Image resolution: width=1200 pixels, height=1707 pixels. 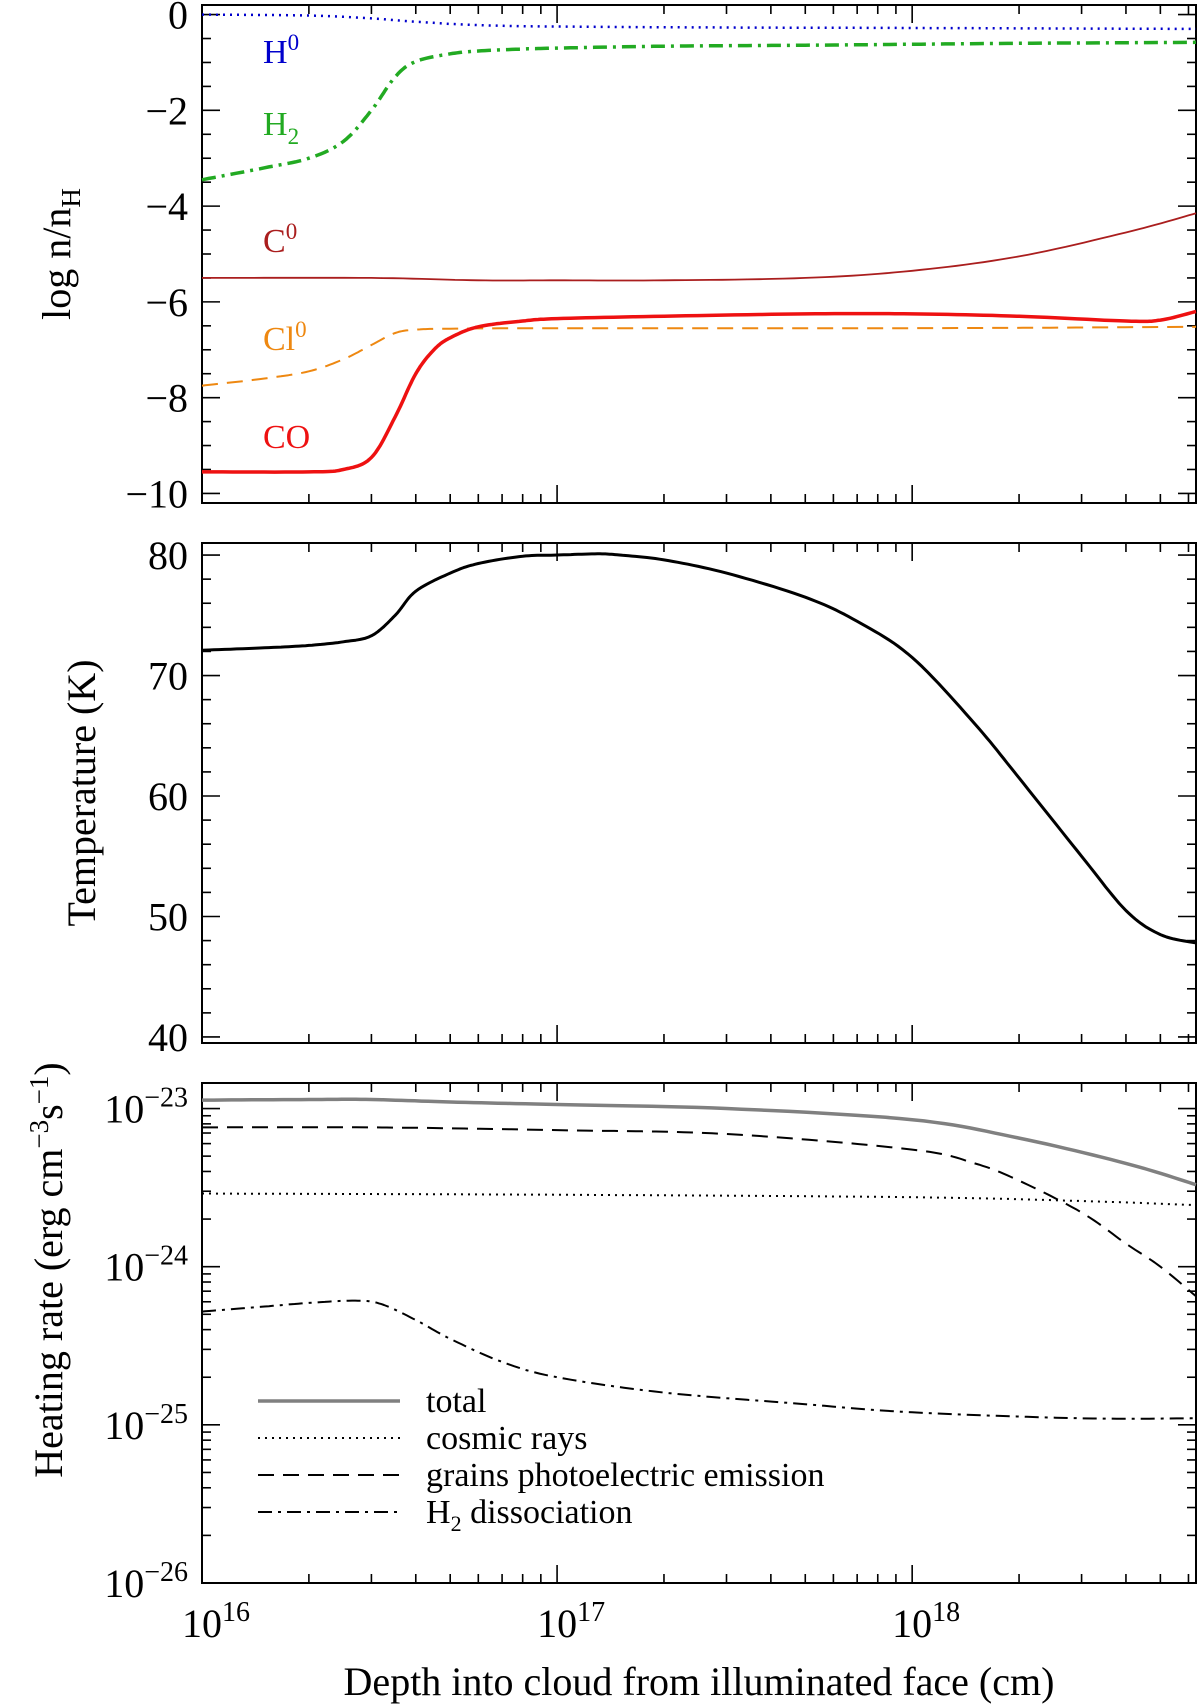 I want to click on y-tick-label: 50, so click(x=168, y=916).